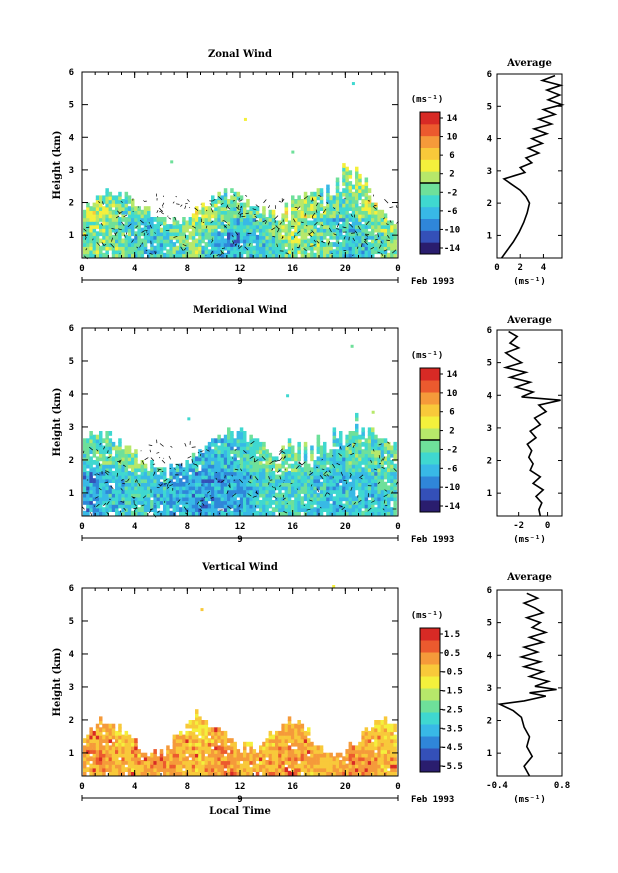 The image size is (618, 873). Describe the element at coordinates (452, 138) in the screenshot. I see `colorbar-tick-label: 10` at that location.